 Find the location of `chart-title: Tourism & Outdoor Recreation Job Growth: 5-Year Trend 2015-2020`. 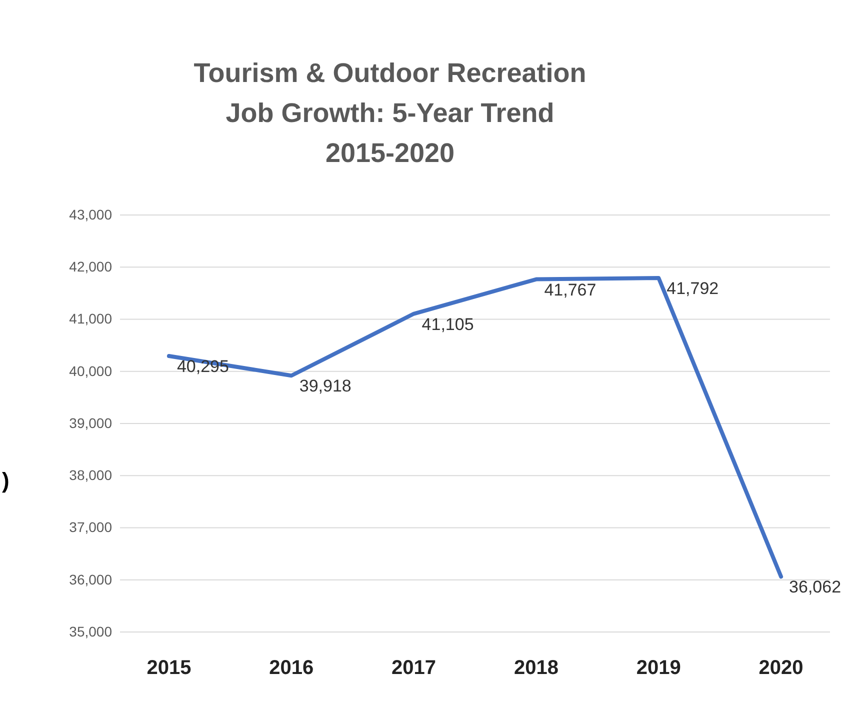

chart-title: Tourism & Outdoor Recreation Job Growth: 5-Year Trend 2015-2020 is located at coordinates (390, 113).